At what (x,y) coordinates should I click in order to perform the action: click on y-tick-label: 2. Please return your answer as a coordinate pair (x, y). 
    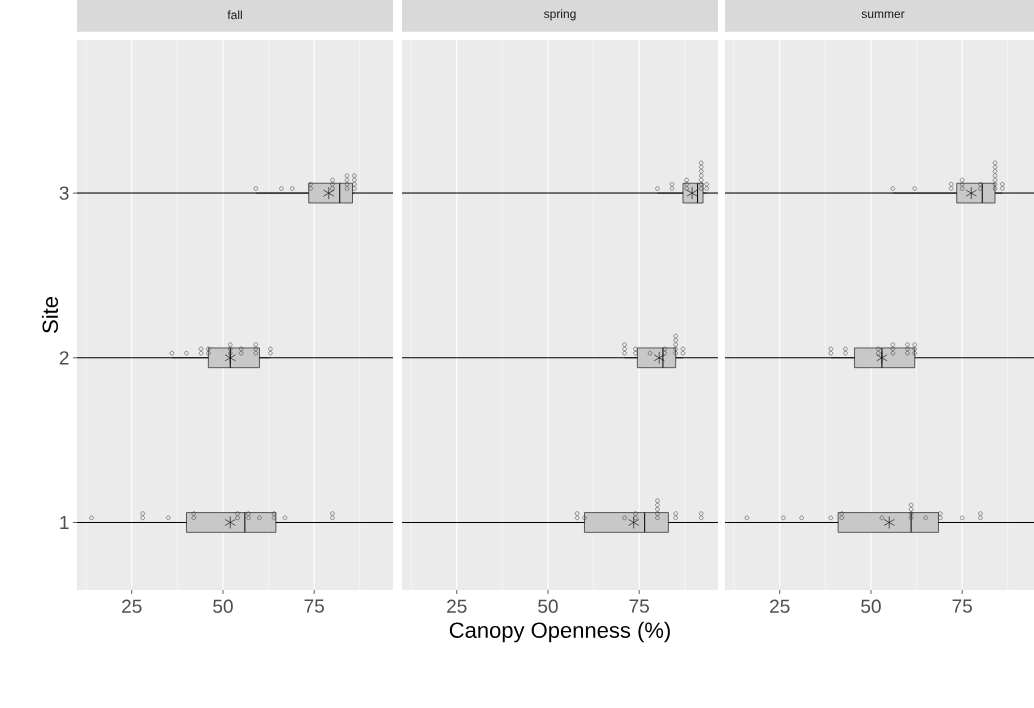
    Looking at the image, I should click on (64, 358).